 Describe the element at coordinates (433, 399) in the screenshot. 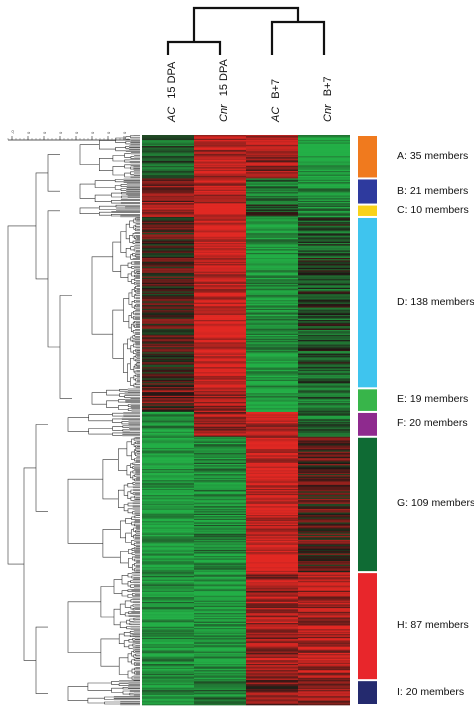

I see `cluster-label-E: E: 19 members` at that location.